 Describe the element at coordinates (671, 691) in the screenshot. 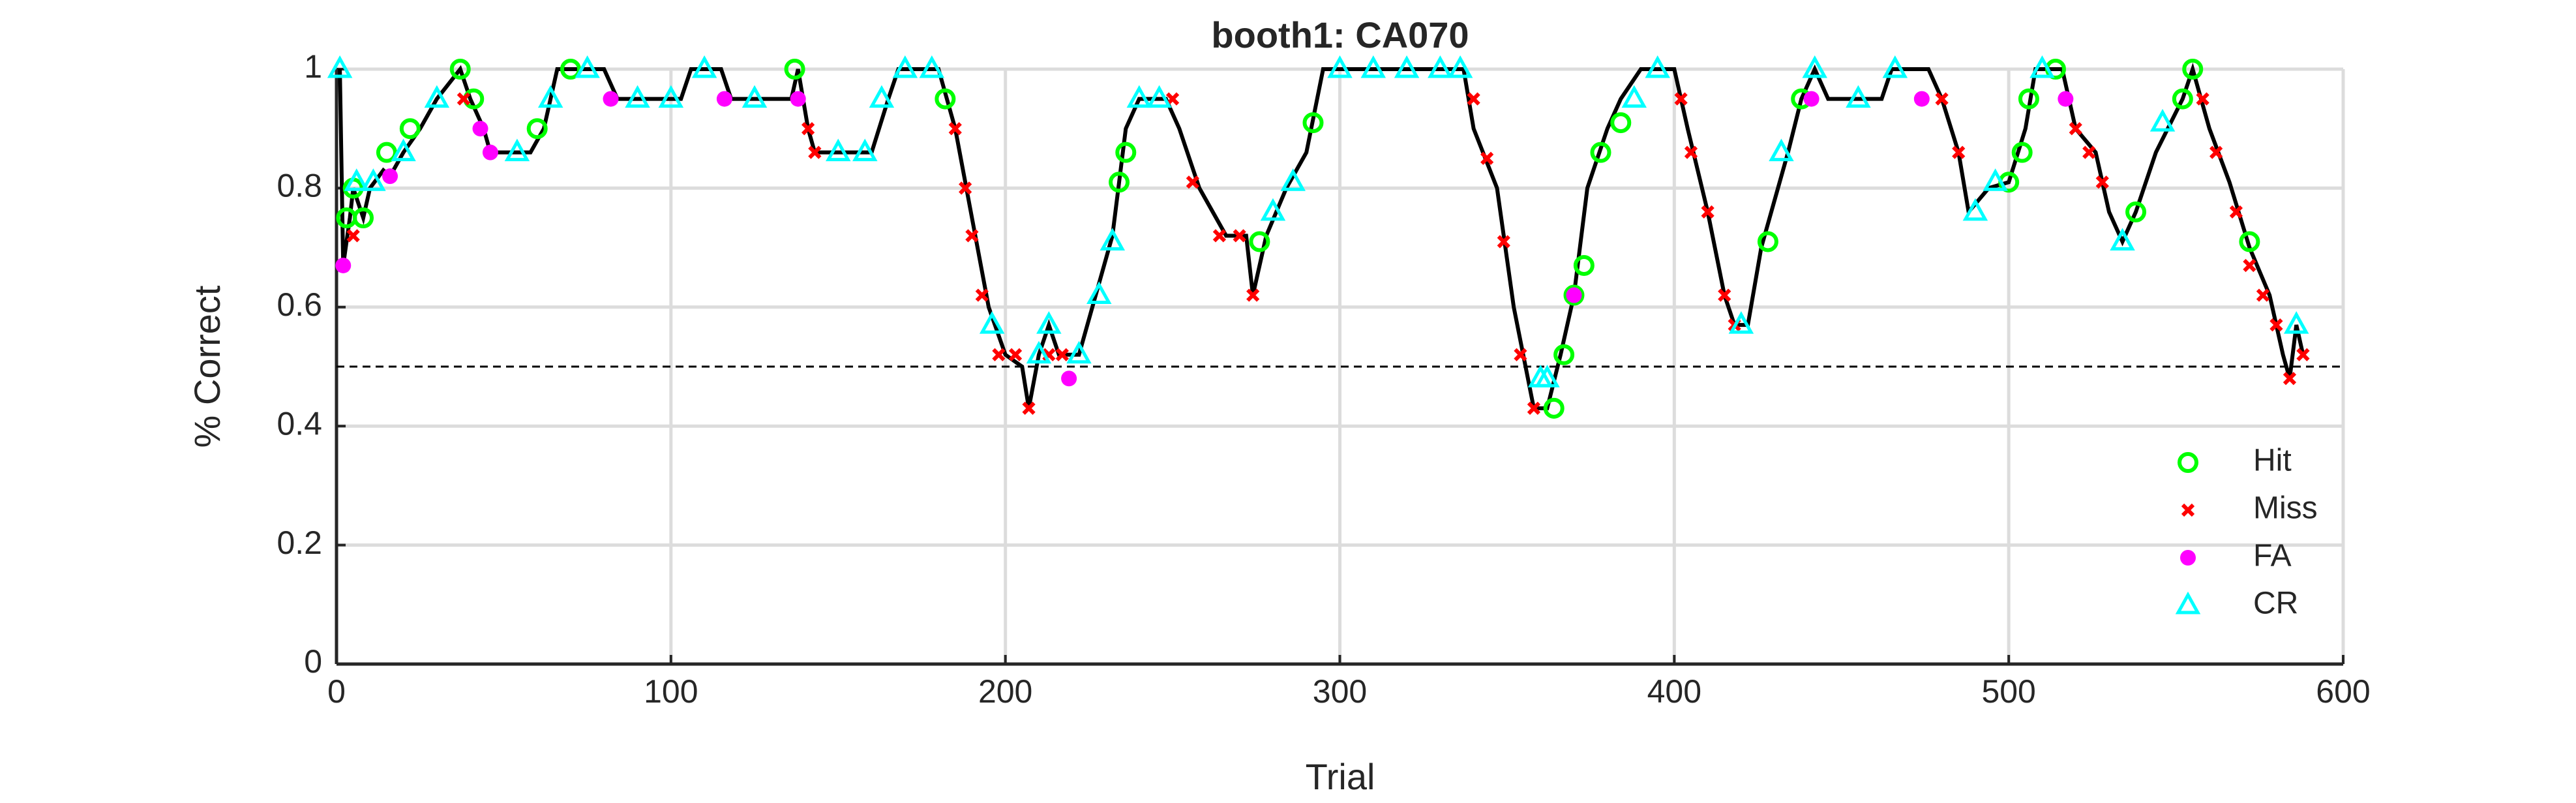

I see `x-tick-label: 100` at that location.